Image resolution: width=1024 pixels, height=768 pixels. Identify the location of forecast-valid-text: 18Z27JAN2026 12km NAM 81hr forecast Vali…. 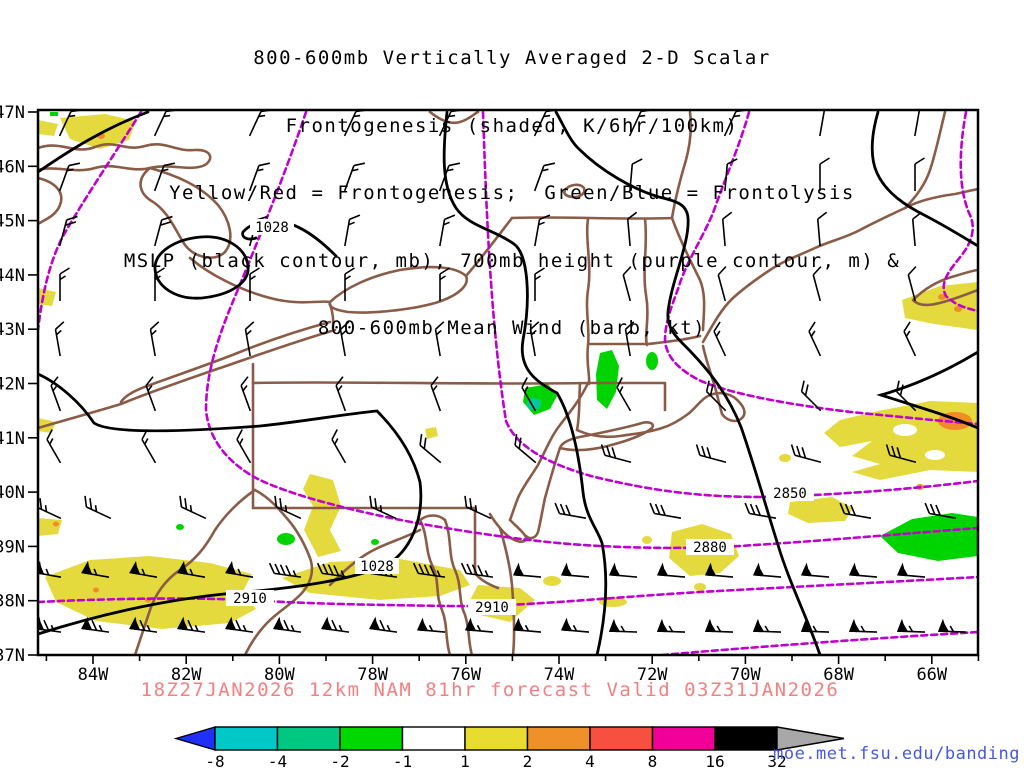
(490, 690).